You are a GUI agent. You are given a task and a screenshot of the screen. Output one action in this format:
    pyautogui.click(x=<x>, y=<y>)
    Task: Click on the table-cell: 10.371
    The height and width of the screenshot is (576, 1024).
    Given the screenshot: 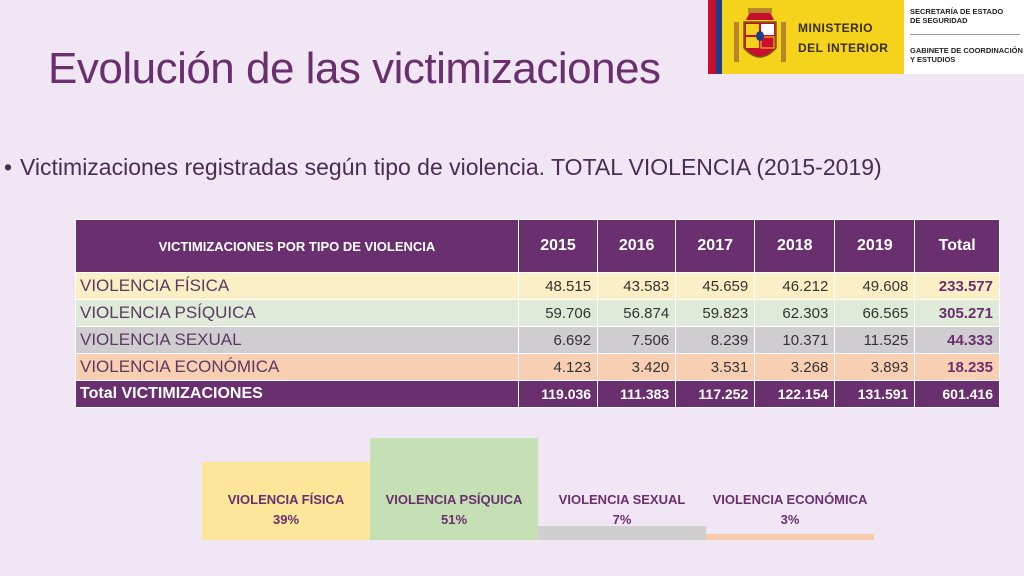 What is the action you would take?
    pyautogui.click(x=795, y=340)
    